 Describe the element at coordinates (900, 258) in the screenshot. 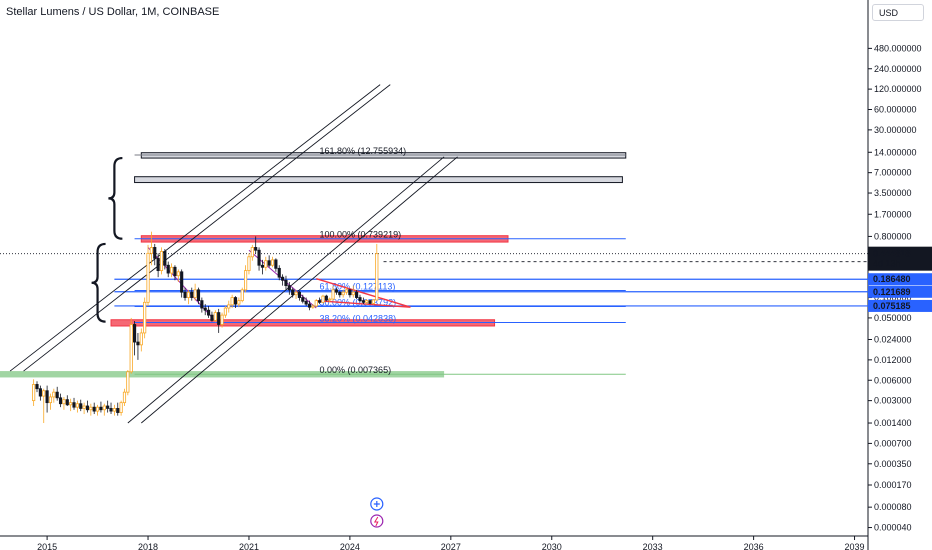

I see `current-price-tag` at that location.